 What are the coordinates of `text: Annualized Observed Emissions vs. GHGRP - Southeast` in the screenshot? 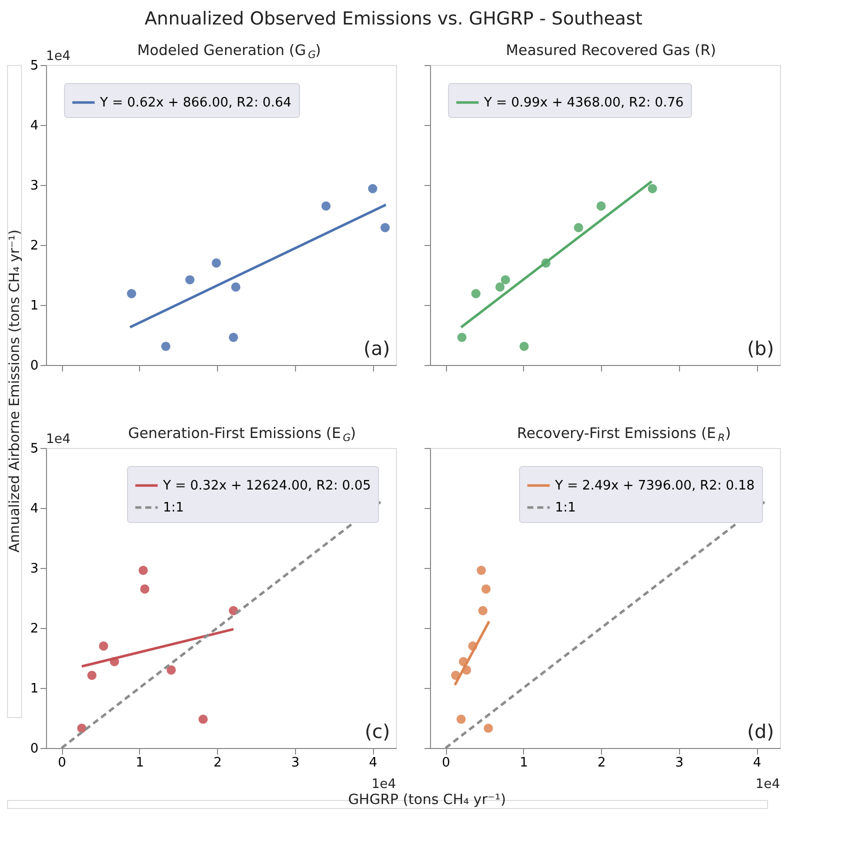 It's located at (393, 19).